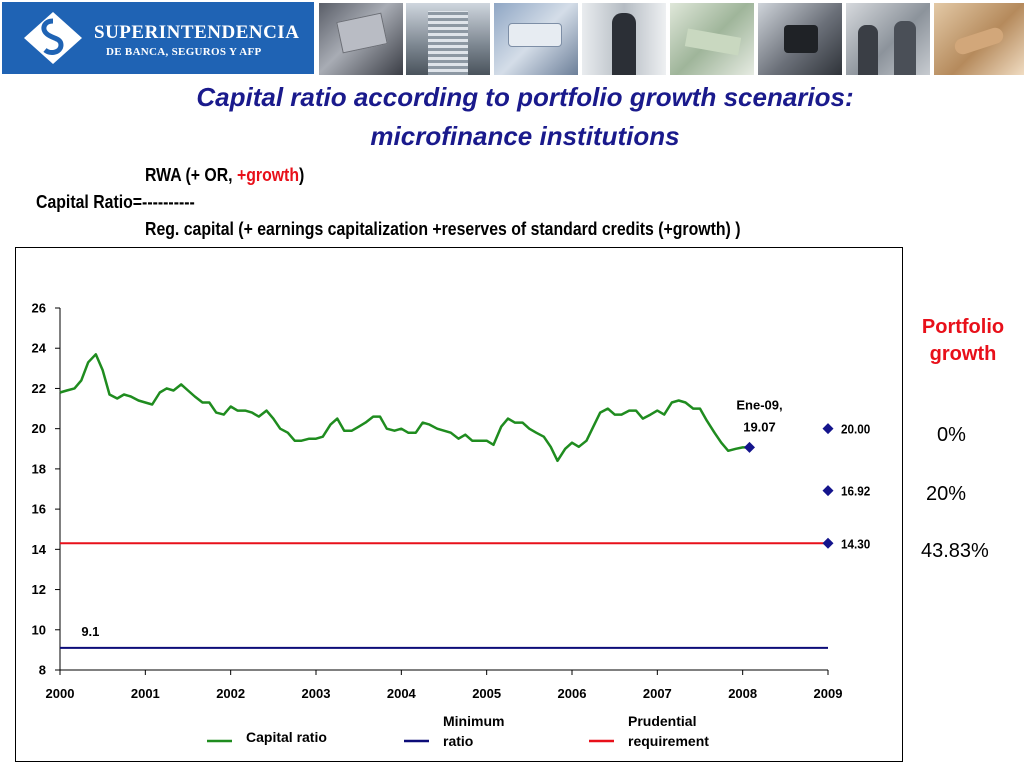 This screenshot has width=1024, height=768. I want to click on formula-lhs: Capital Ratio=----------, so click(115, 202).